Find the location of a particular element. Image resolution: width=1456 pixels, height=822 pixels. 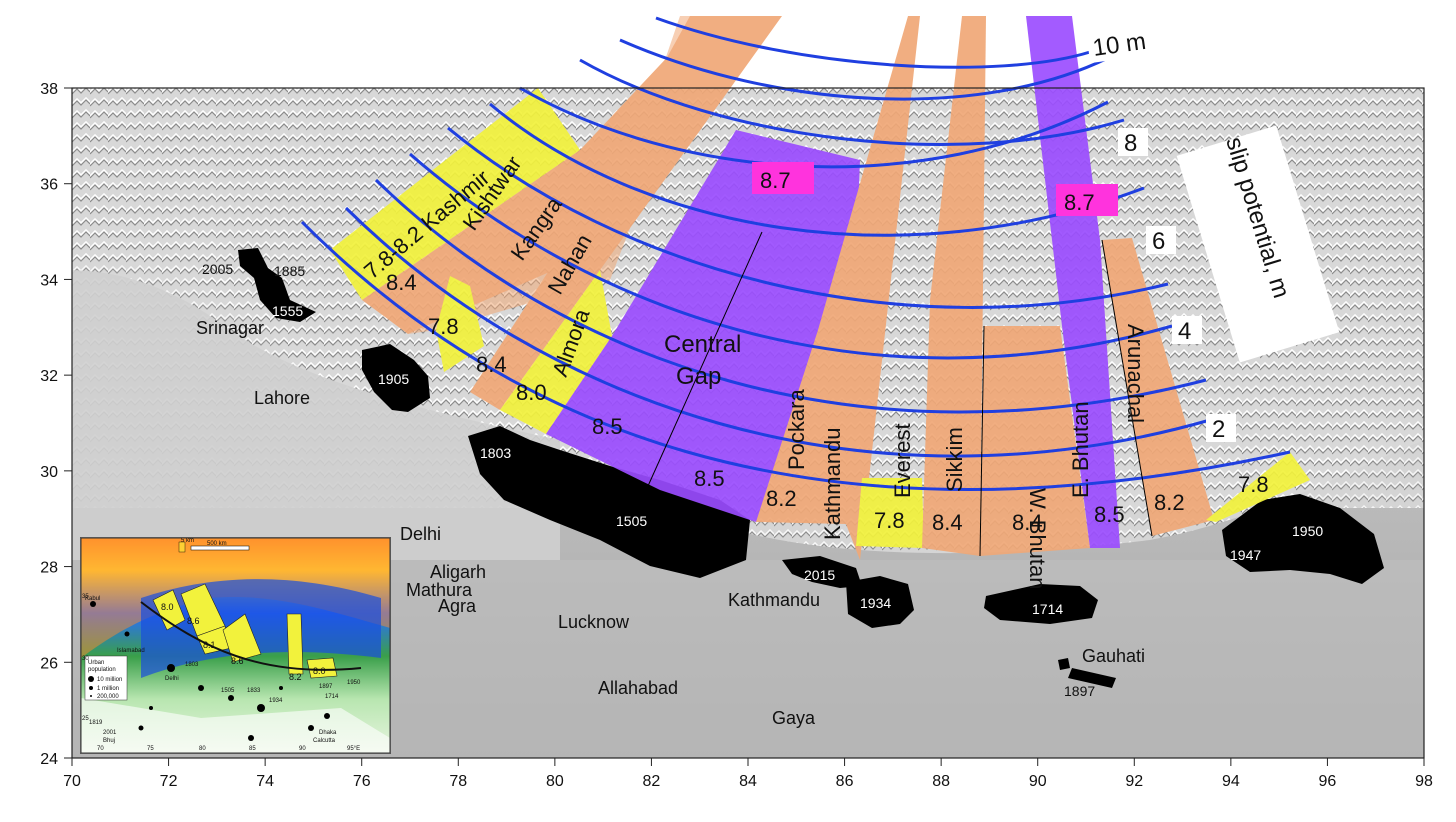

label-w-bhutan: W. Bhutan is located at coordinates (1037, 539).